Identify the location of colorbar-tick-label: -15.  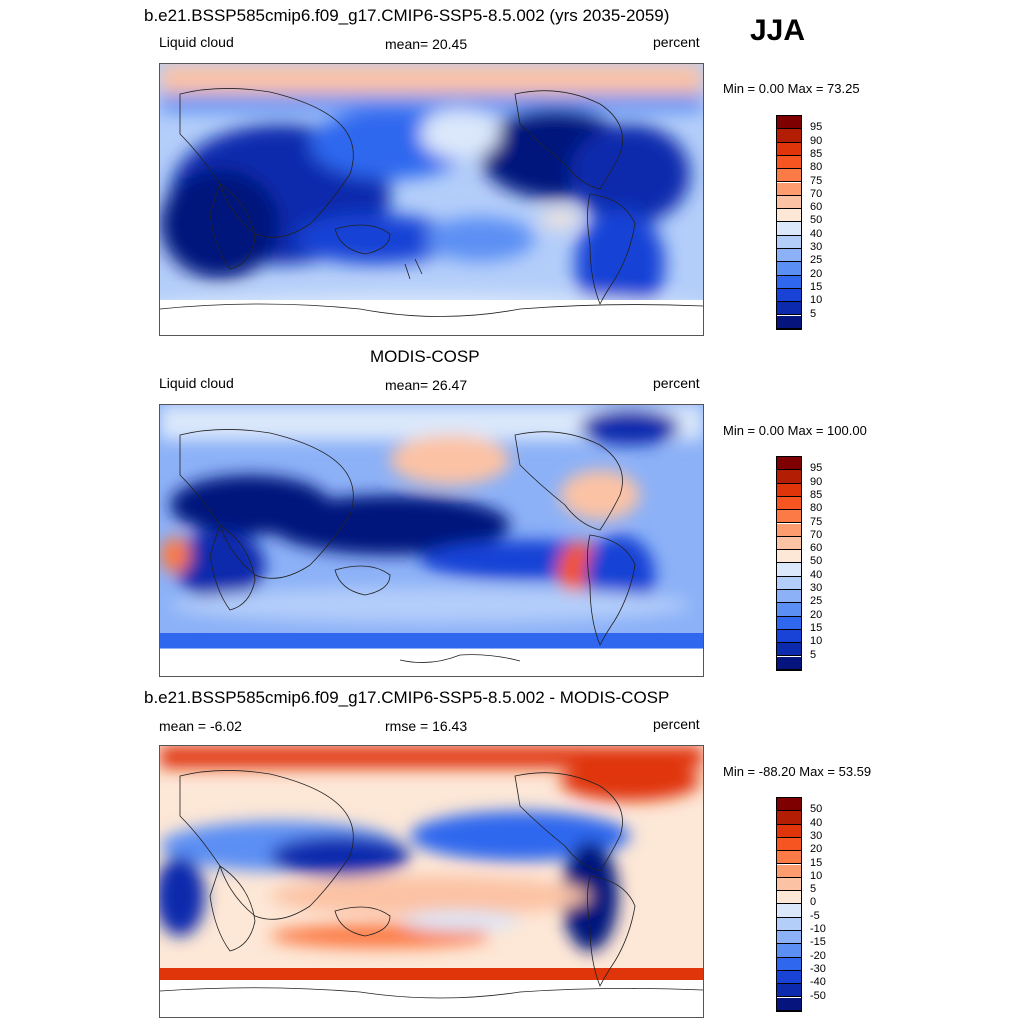
(818, 942).